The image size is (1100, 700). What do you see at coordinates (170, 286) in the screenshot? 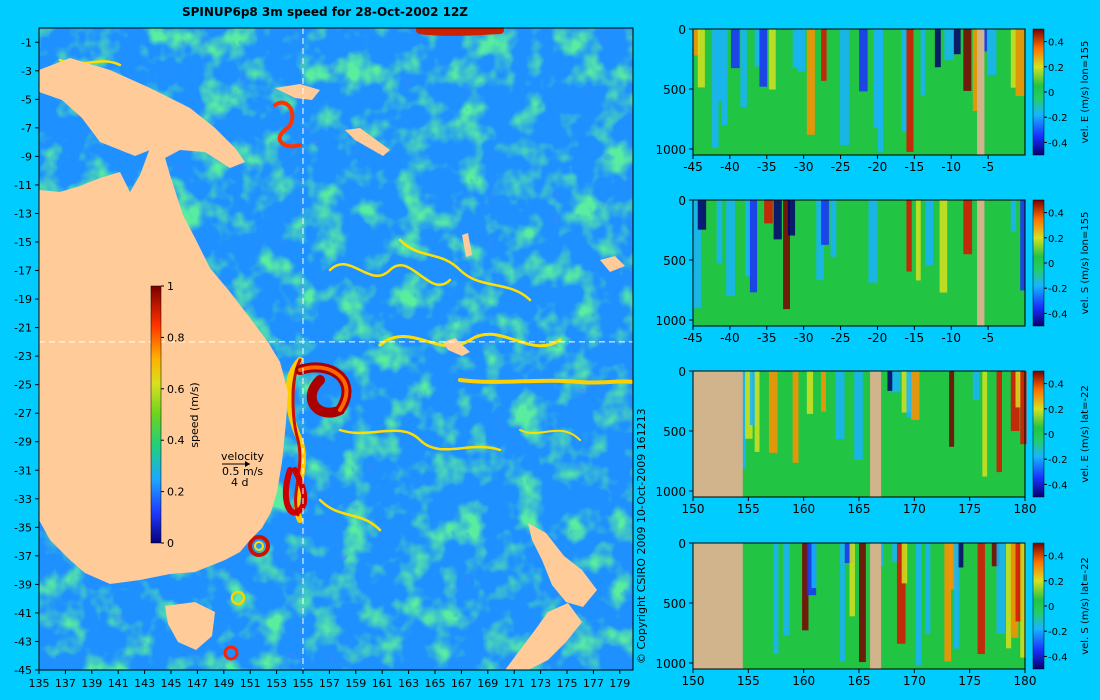
I see `speed-colorbar-tick-label: 1` at bounding box center [170, 286].